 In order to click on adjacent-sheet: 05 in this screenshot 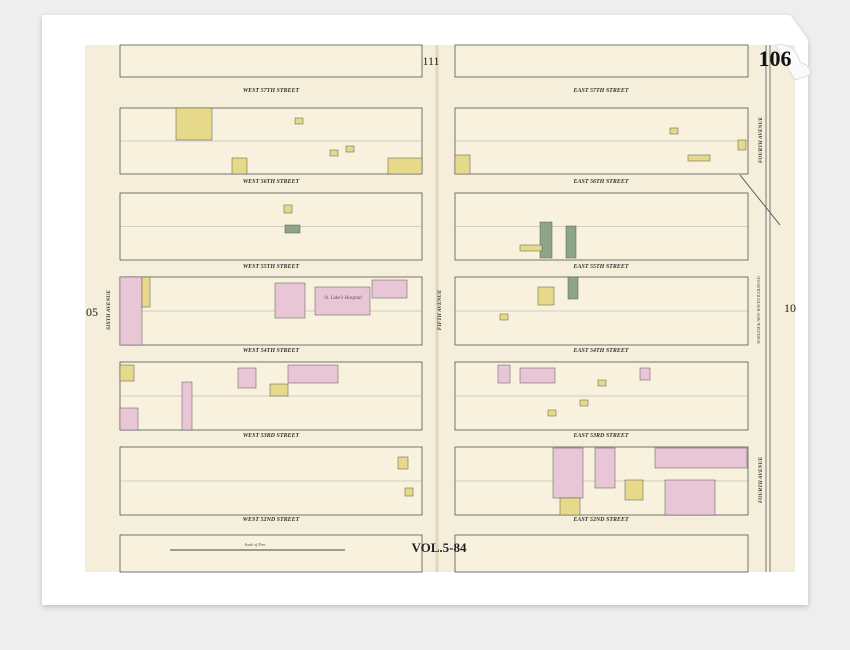, I will do `click(92, 312)`.